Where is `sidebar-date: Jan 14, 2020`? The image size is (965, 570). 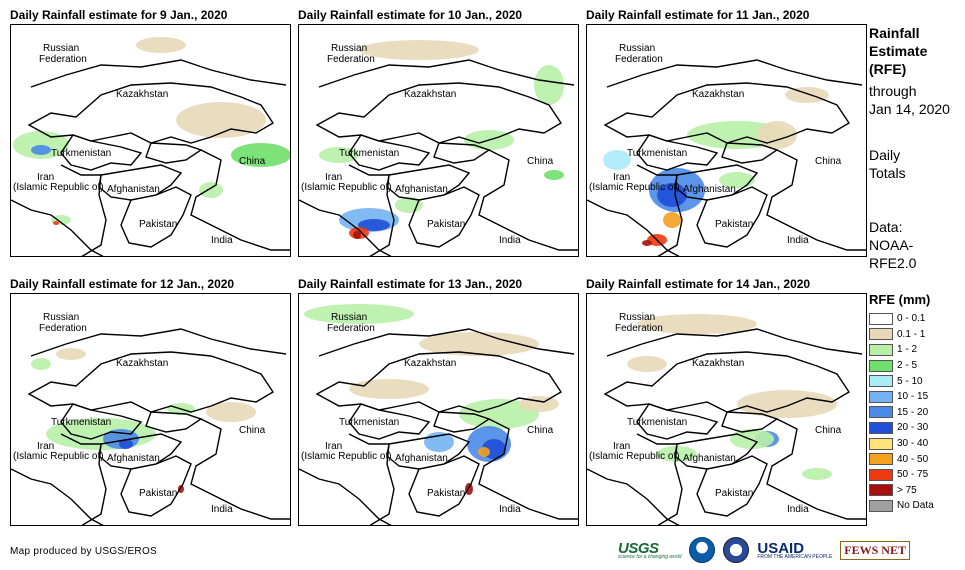
sidebar-date: Jan 14, 2020 is located at coordinates (909, 109).